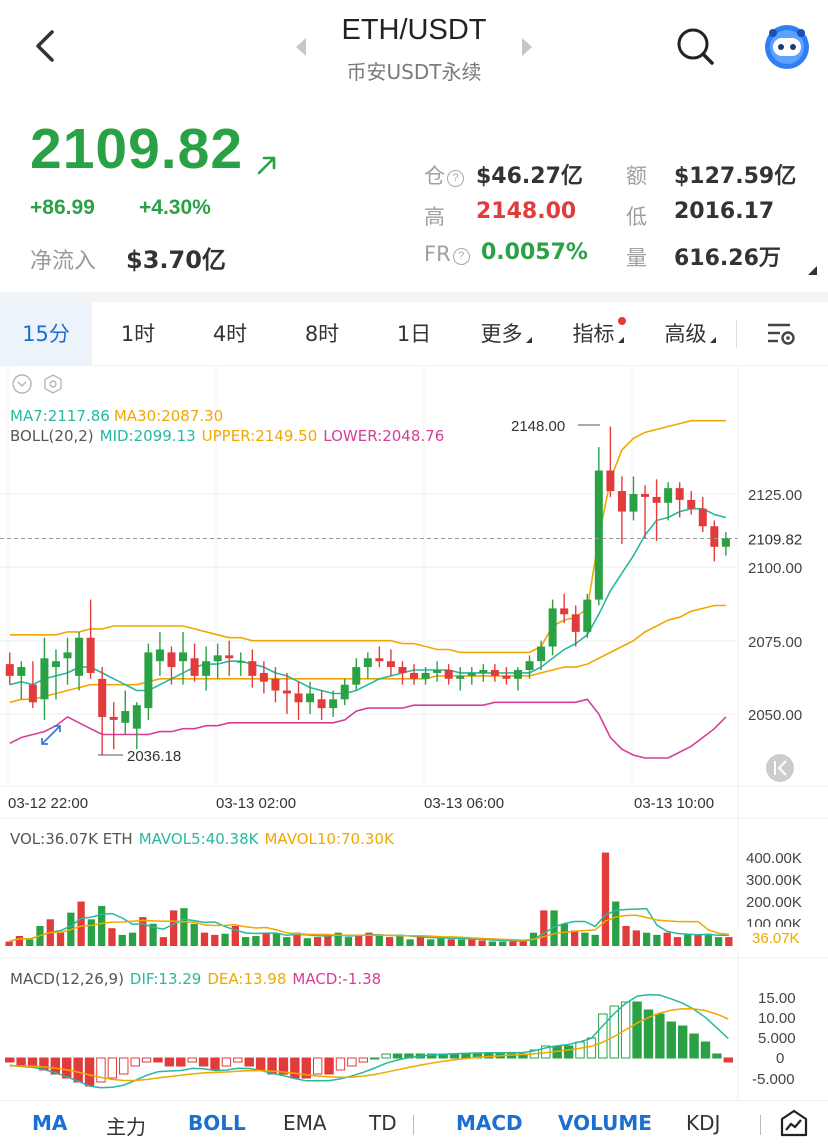  Describe the element at coordinates (46, 46) in the screenshot. I see `back-arrow-icon` at that location.